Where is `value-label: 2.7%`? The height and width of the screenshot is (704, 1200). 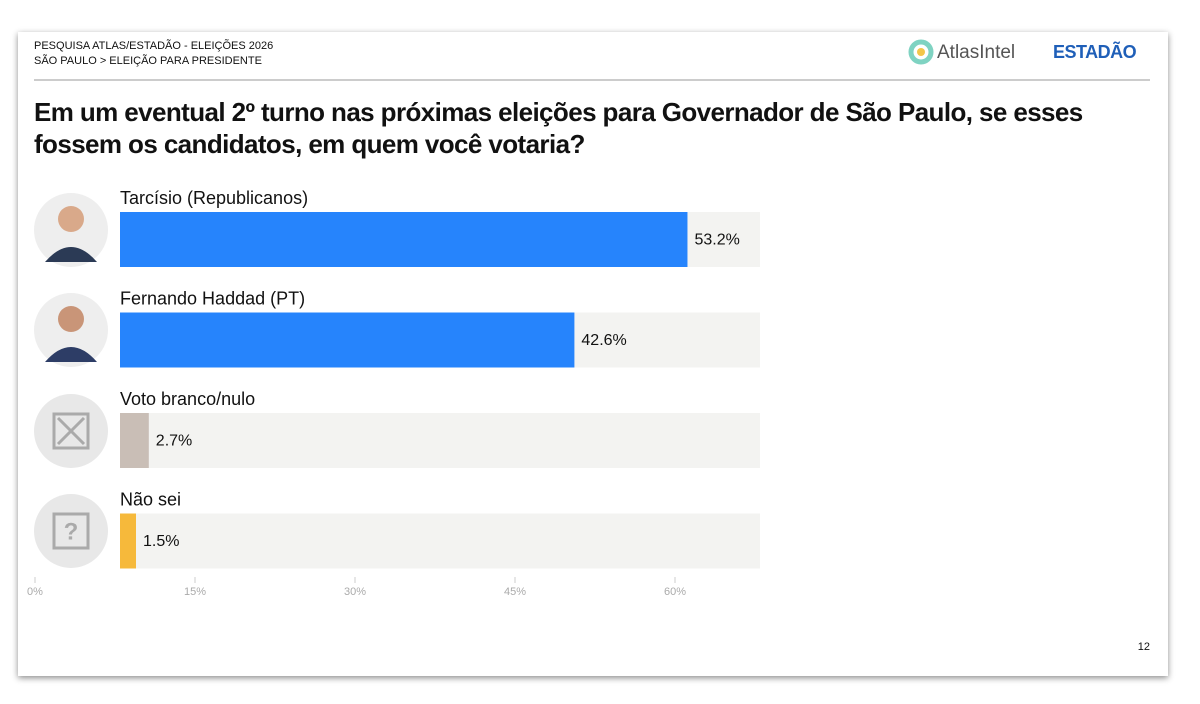 value-label: 2.7% is located at coordinates (174, 441).